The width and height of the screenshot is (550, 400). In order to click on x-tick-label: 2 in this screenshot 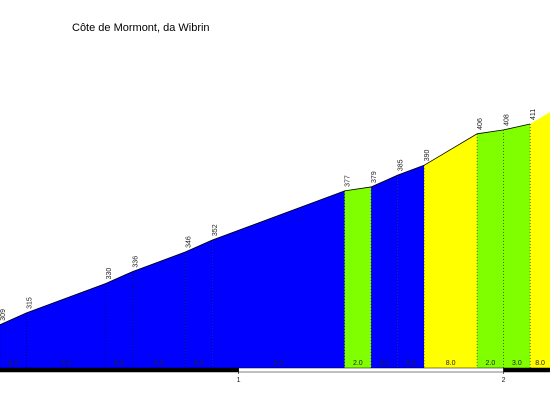, I will do `click(504, 380)`.